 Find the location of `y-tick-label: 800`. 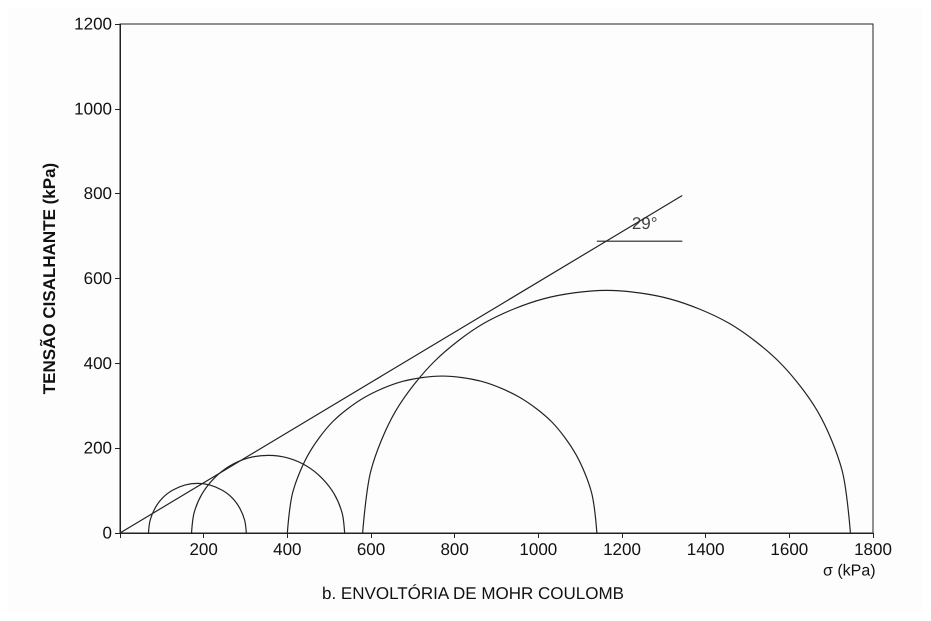

y-tick-label: 800 is located at coordinates (98, 194).